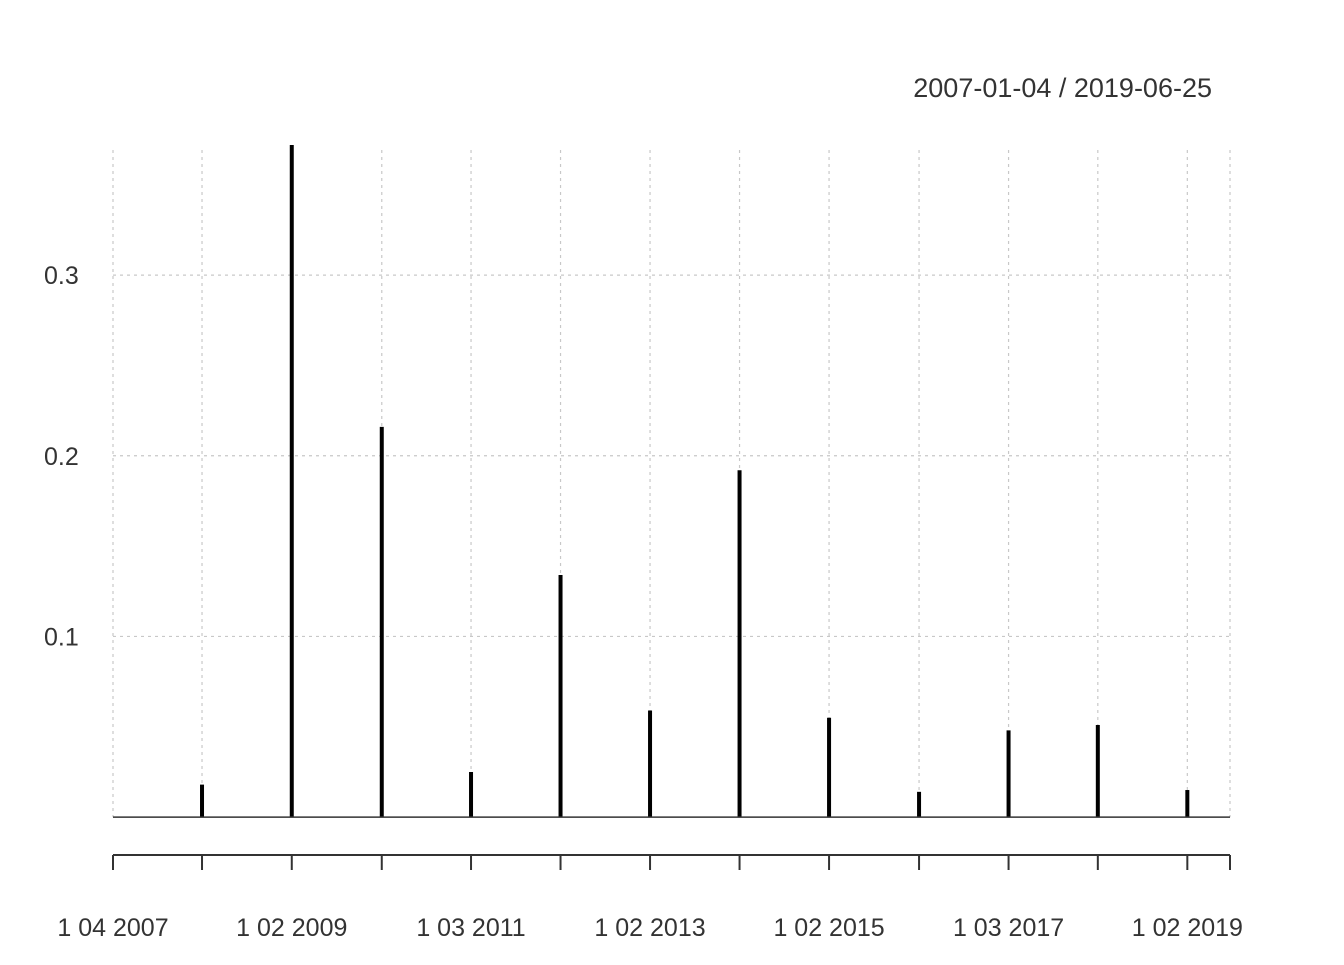 The height and width of the screenshot is (965, 1344). What do you see at coordinates (1062, 88) in the screenshot?
I see `chart-subtitle: 2007-01-04 / 2019-06-25` at bounding box center [1062, 88].